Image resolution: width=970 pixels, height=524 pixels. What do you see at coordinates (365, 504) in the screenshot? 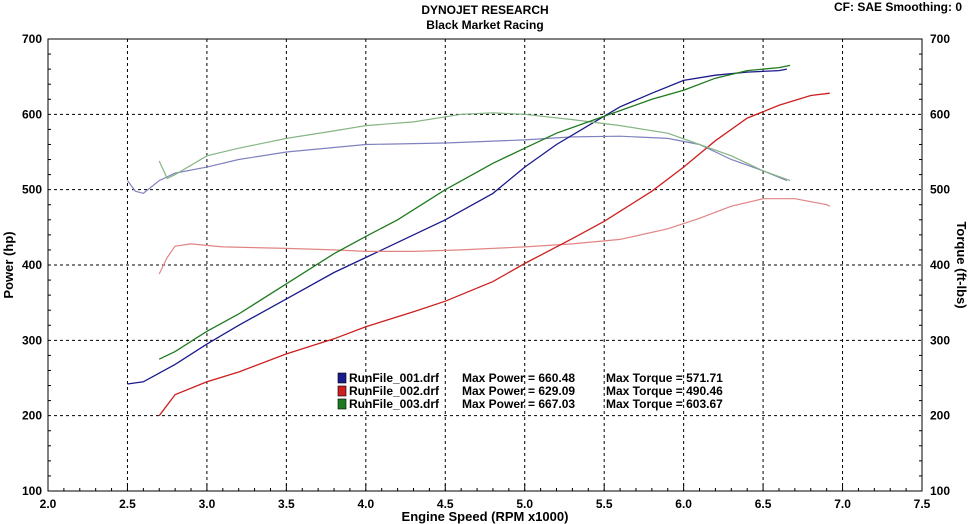
I see `x-tick-label: 4.0` at bounding box center [365, 504].